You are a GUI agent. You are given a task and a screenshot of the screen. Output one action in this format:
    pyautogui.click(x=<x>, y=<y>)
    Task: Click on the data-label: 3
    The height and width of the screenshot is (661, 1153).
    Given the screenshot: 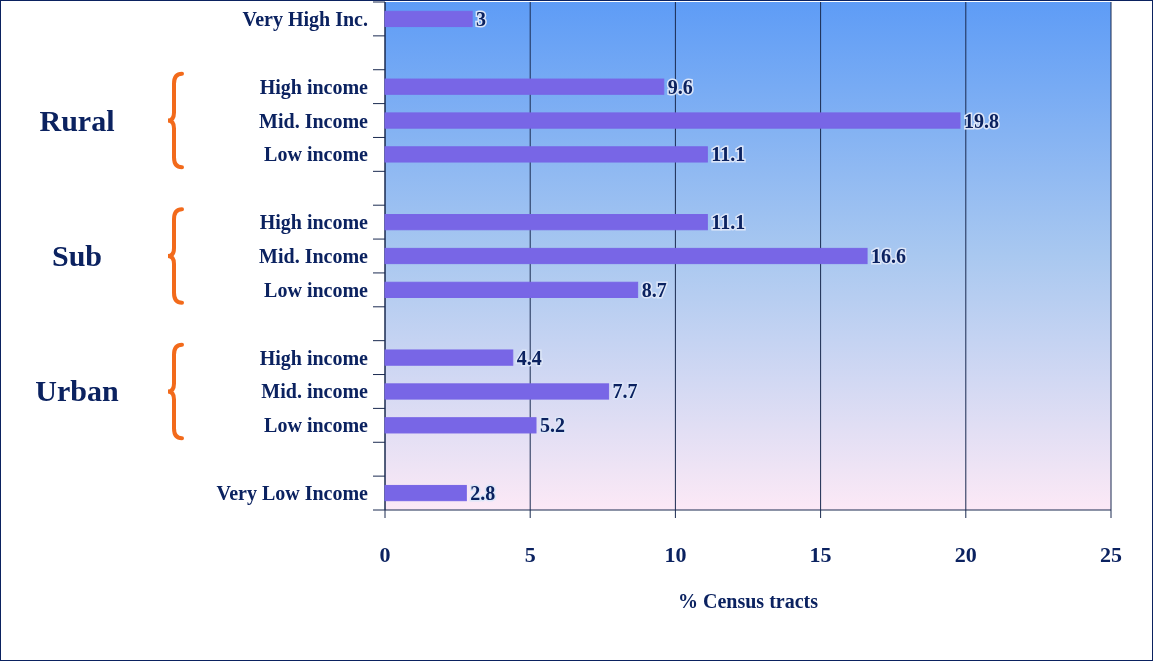 What is the action you would take?
    pyautogui.click(x=481, y=18)
    